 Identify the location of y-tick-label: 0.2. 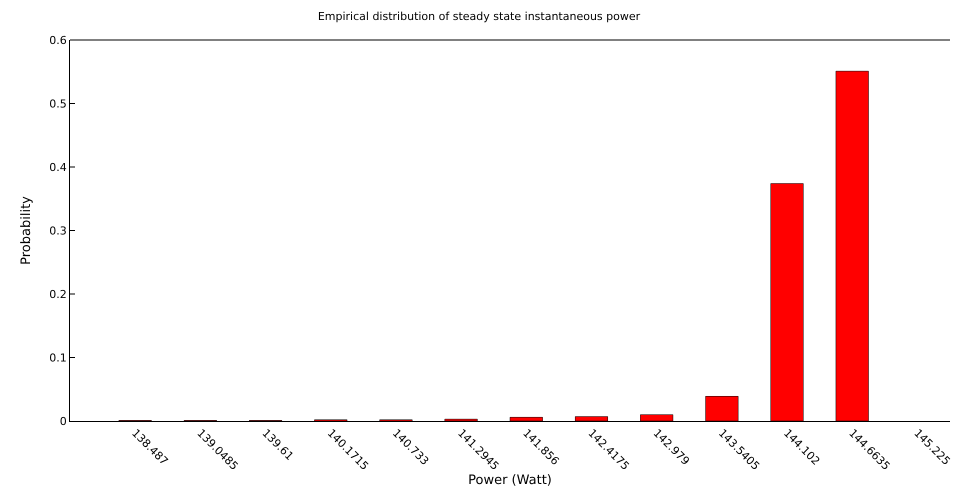
(58, 294).